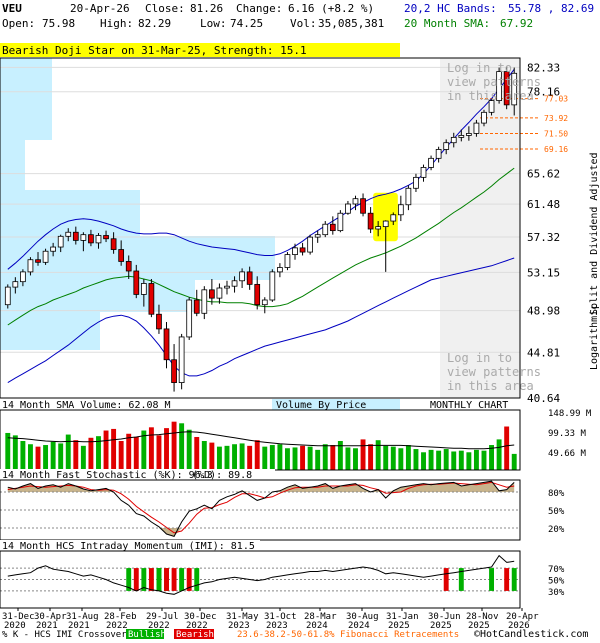 This screenshot has width=600, height=643. What do you see at coordinates (15, 626) in the screenshot?
I see `x-tick-year: 2020` at bounding box center [15, 626].